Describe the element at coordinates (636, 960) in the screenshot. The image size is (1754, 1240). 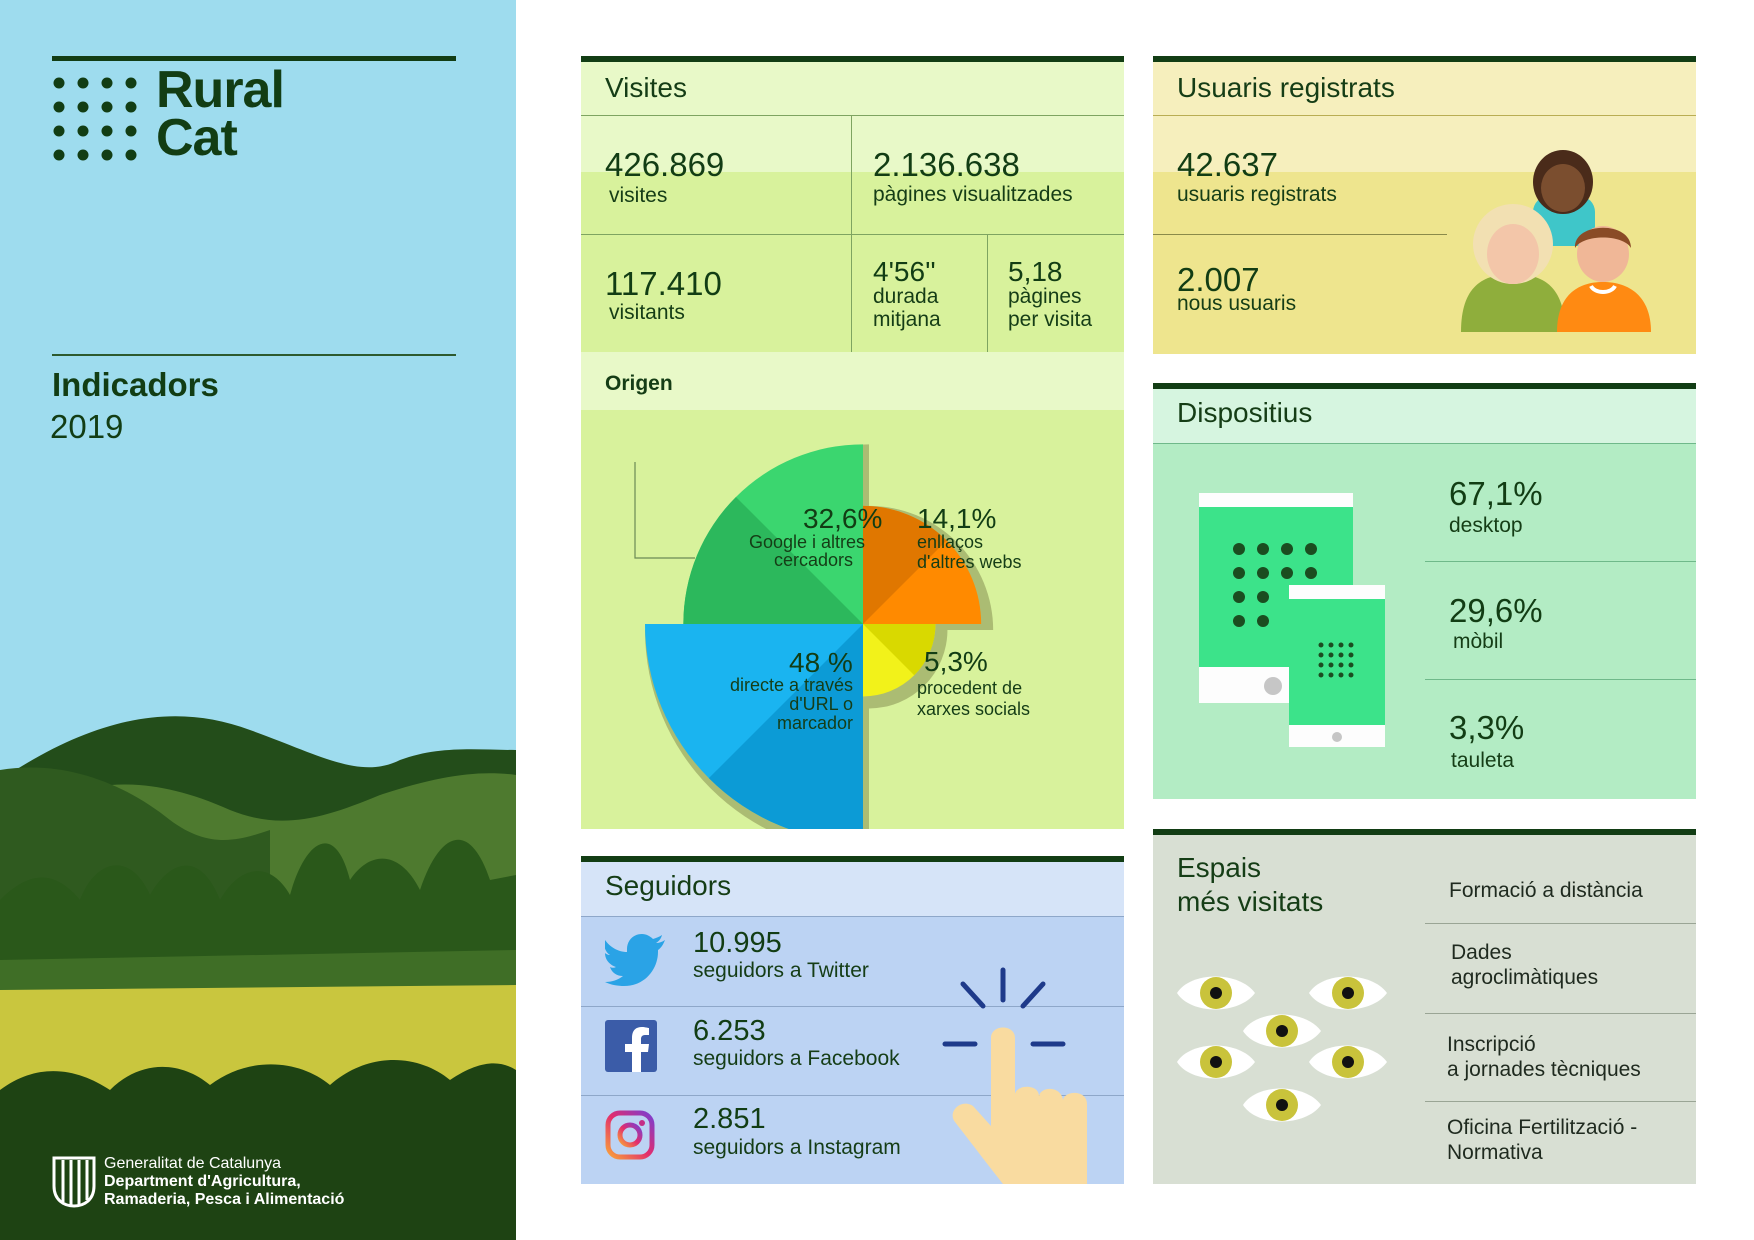
I see `twitter-icon` at that location.